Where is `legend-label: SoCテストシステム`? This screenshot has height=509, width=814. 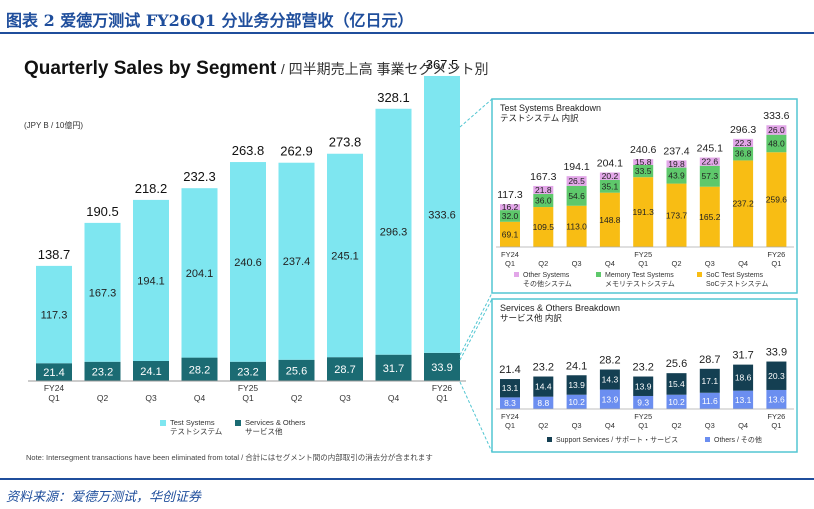
legend-label: SoCテストシステム is located at coordinates (737, 284).